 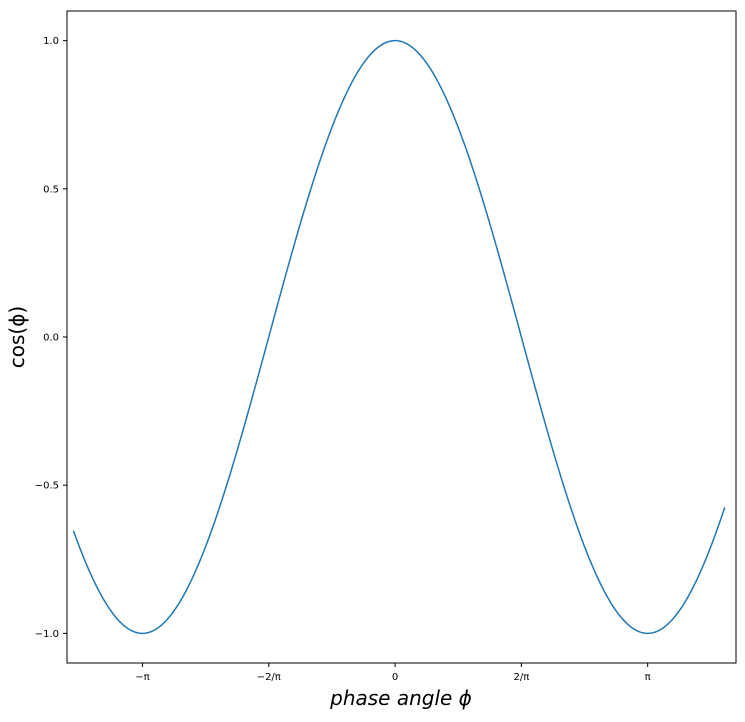 What do you see at coordinates (400, 698) in the screenshot?
I see `x-axis-label: phase angle ϕ` at bounding box center [400, 698].